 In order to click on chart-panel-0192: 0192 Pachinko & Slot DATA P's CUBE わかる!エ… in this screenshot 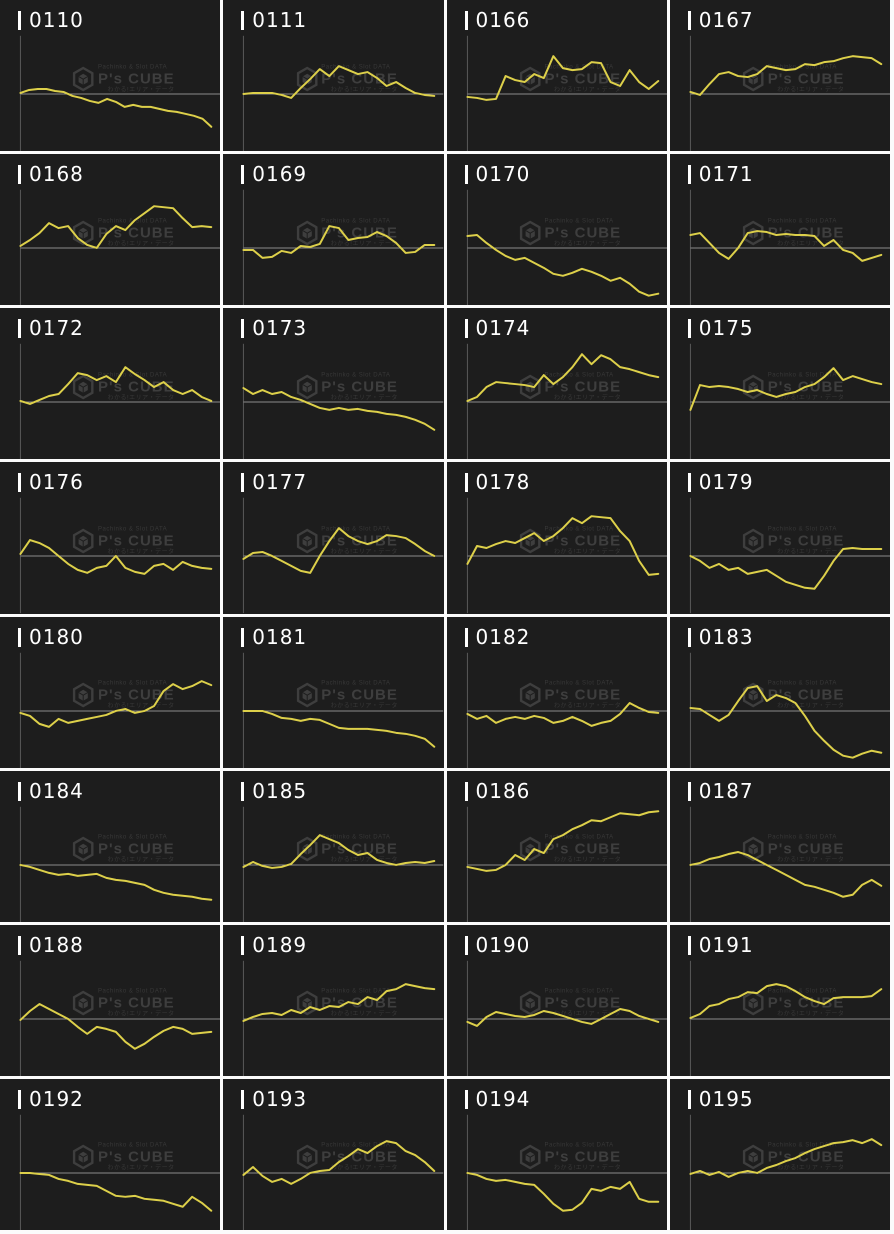, I will do `click(110, 1154)`.